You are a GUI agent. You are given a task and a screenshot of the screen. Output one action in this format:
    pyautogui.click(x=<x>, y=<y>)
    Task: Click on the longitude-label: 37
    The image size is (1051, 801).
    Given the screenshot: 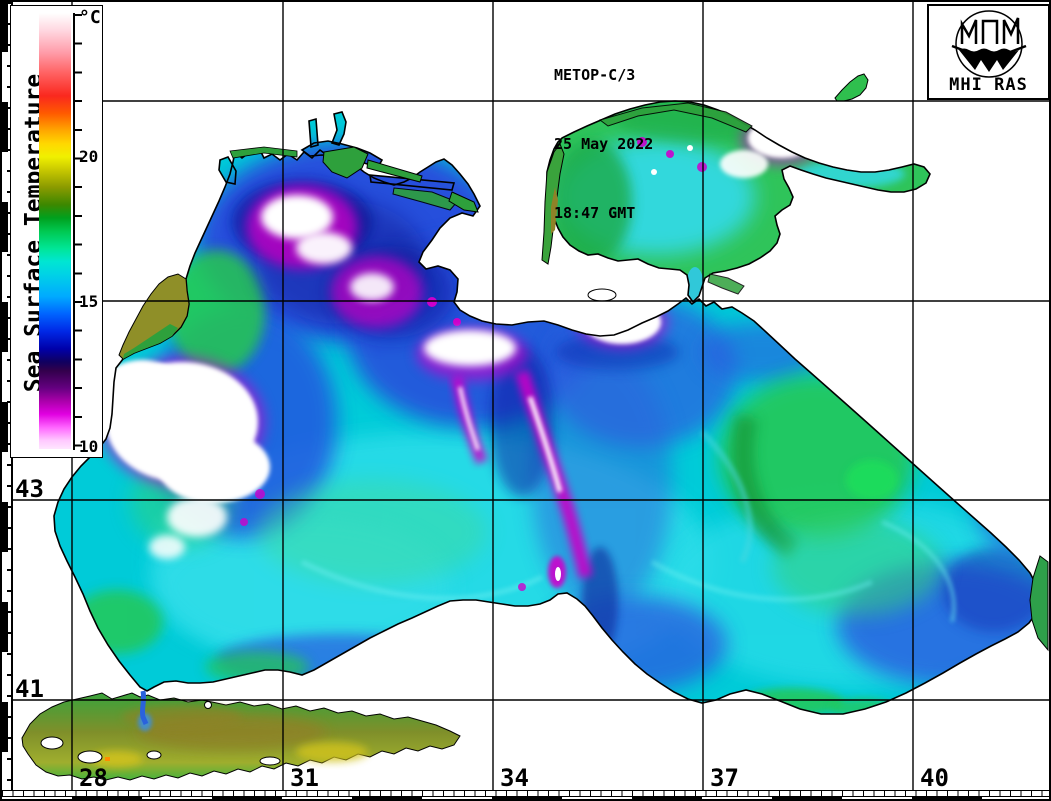 What is the action you would take?
    pyautogui.click(x=724, y=778)
    